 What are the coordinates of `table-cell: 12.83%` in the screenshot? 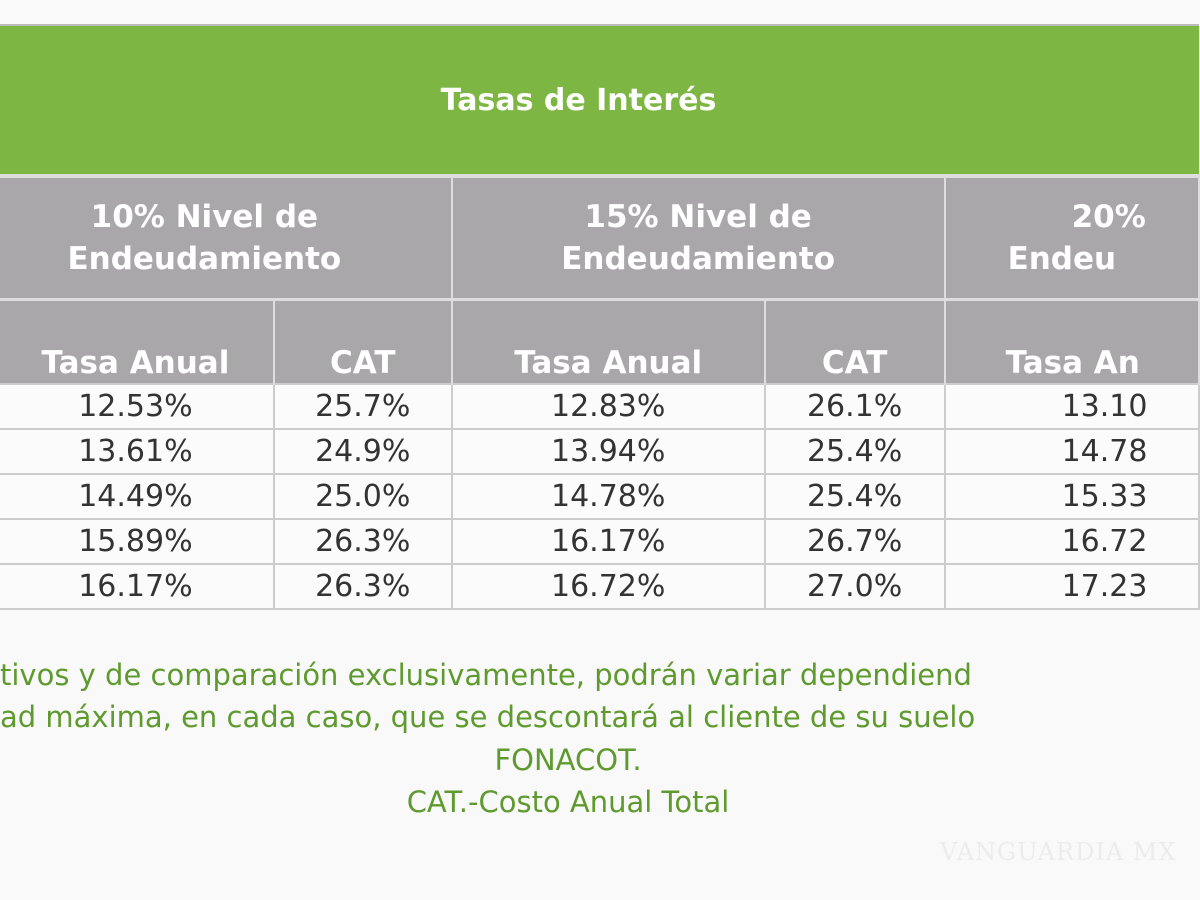 It's located at (608, 406).